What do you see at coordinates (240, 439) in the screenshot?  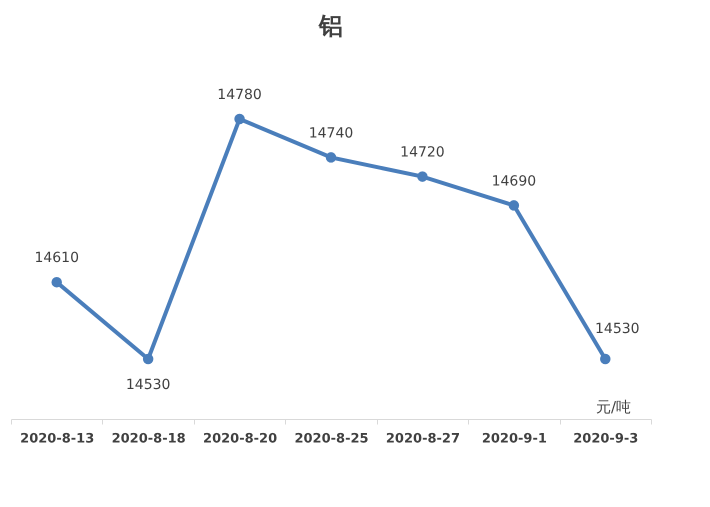 I see `x-tick-label: 2020-8-20` at bounding box center [240, 439].